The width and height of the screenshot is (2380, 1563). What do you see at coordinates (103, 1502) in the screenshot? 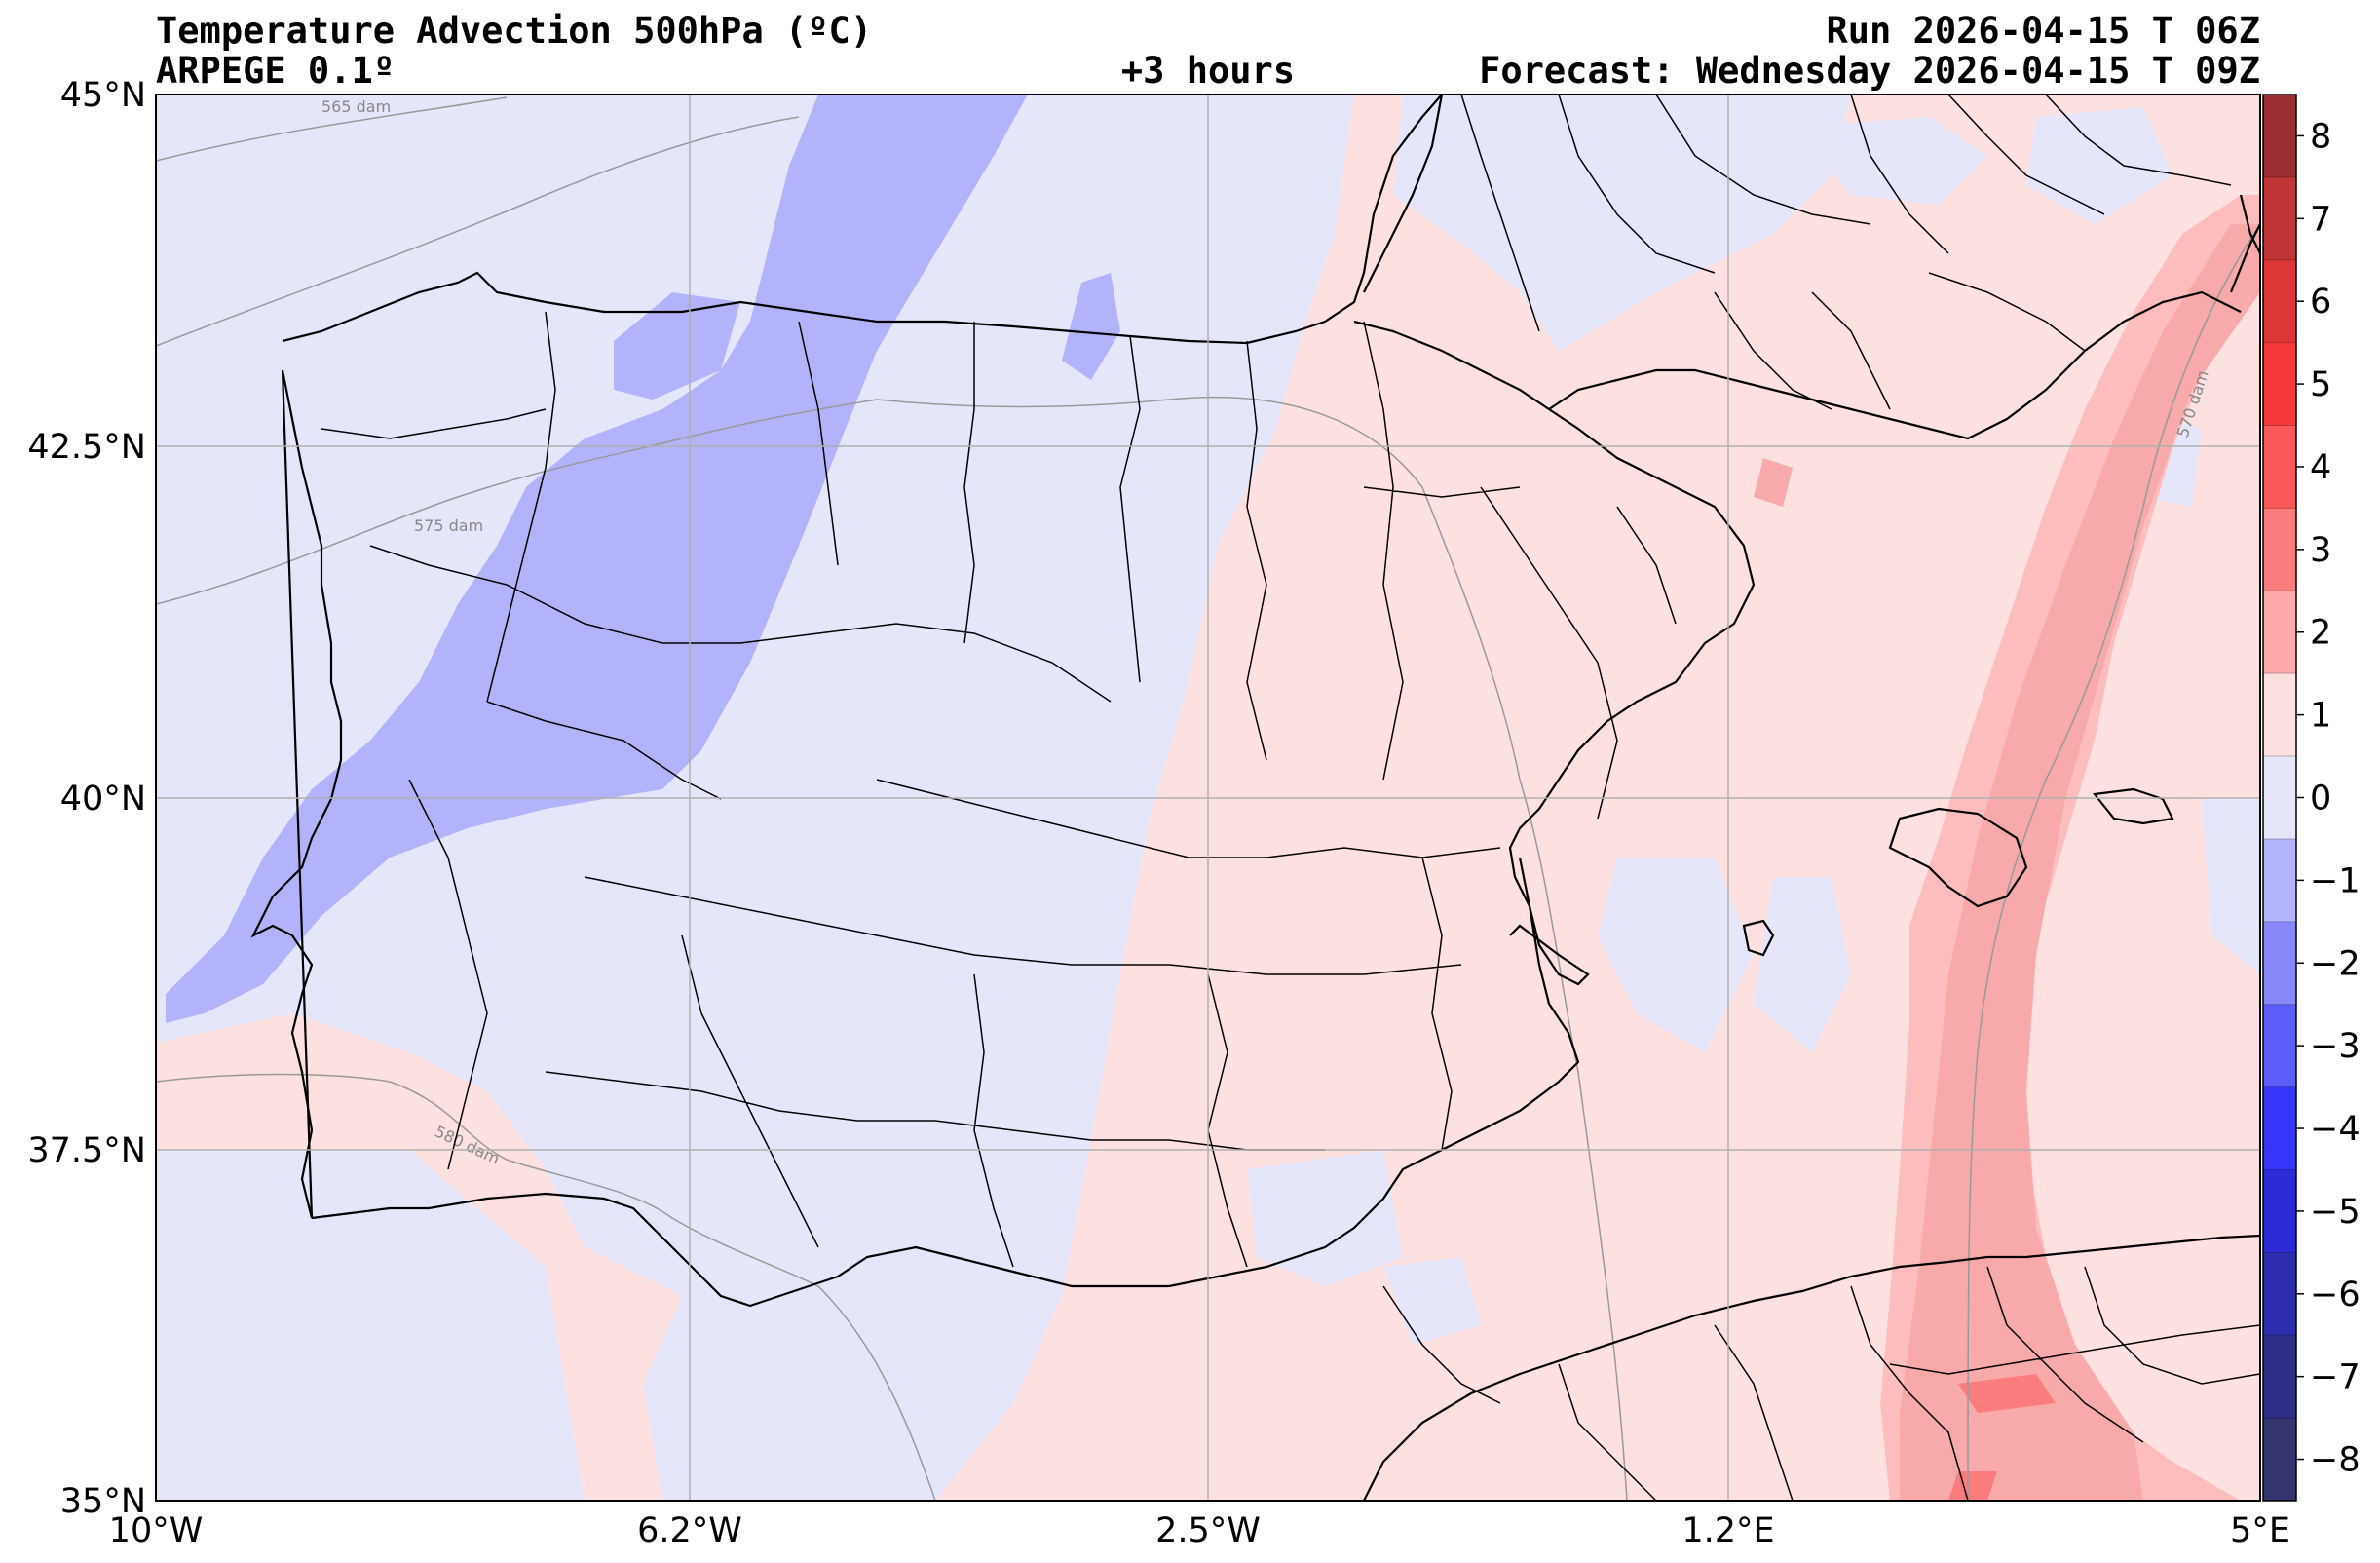
I see `lat-label-35N: 35°N` at bounding box center [103, 1502].